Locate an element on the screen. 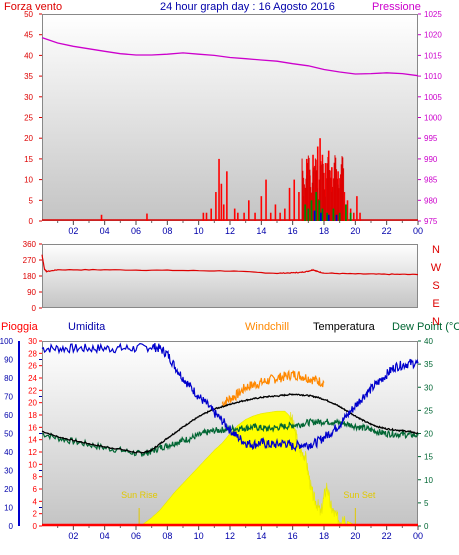 The width and height of the screenshot is (459, 555). panel3-x-tick-label: 02 is located at coordinates (73, 536).